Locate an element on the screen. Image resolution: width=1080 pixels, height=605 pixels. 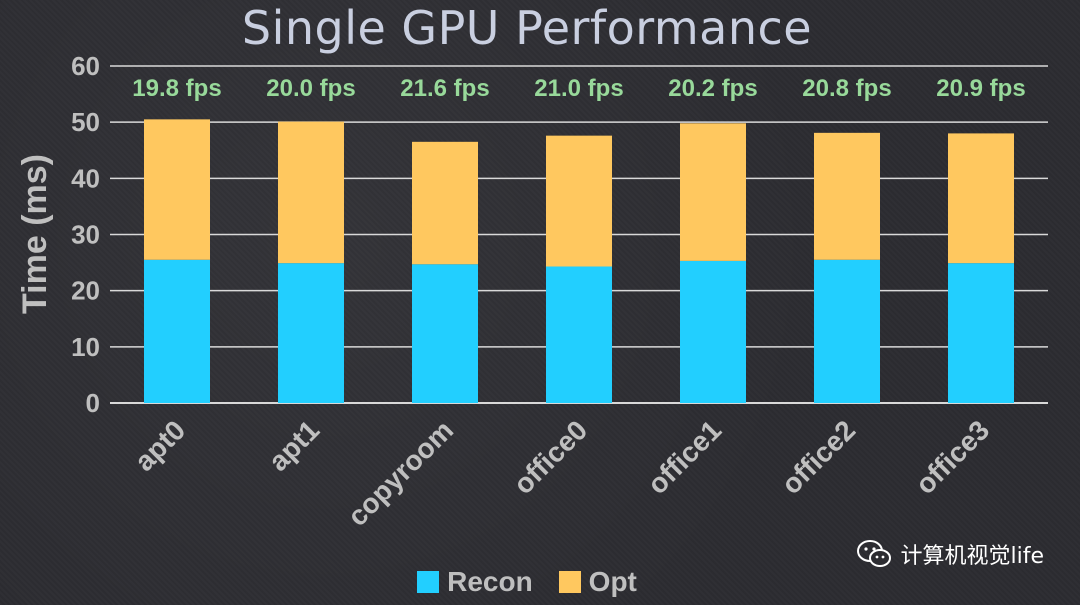
x-category-label: office3 is located at coordinates (953, 457).